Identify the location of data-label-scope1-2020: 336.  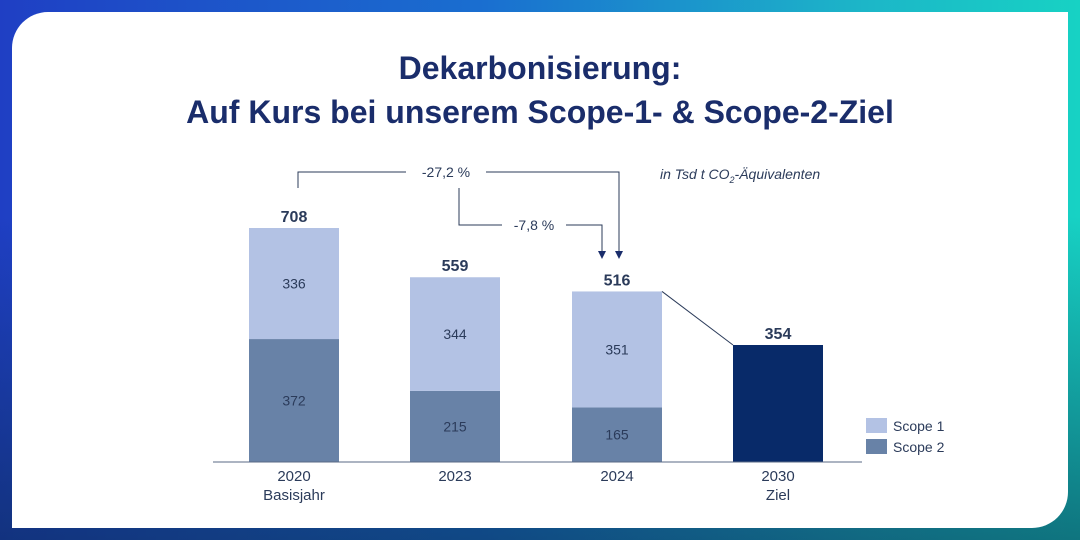
(294, 284).